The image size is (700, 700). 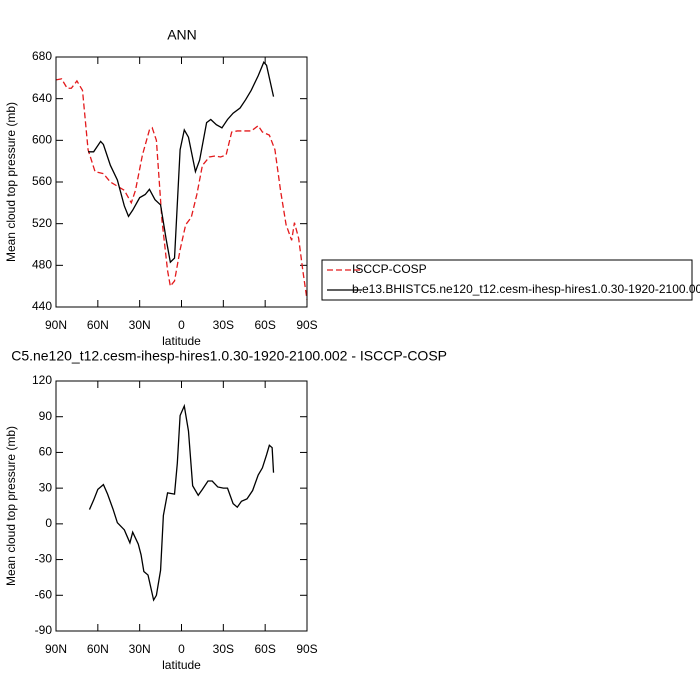 I want to click on y-tick-label: 90, so click(x=46, y=416).